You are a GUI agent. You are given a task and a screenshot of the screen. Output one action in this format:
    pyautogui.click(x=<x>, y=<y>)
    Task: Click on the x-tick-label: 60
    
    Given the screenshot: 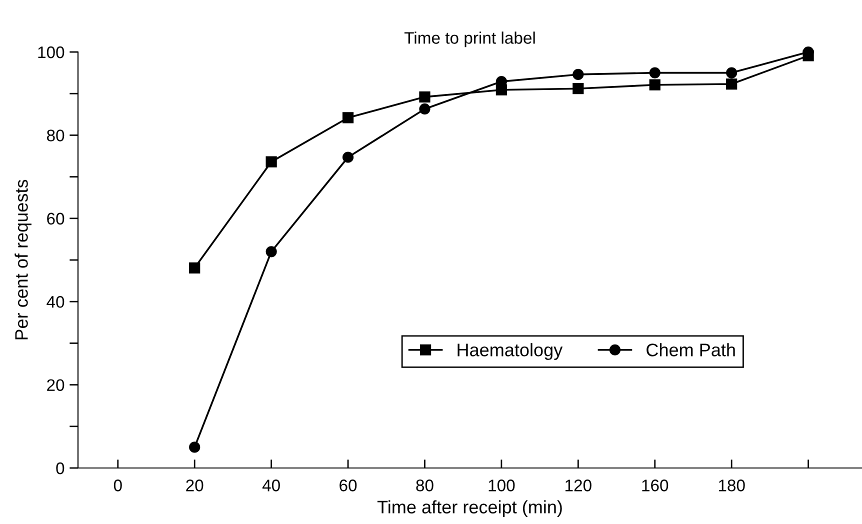 What is the action you would take?
    pyautogui.click(x=348, y=486)
    